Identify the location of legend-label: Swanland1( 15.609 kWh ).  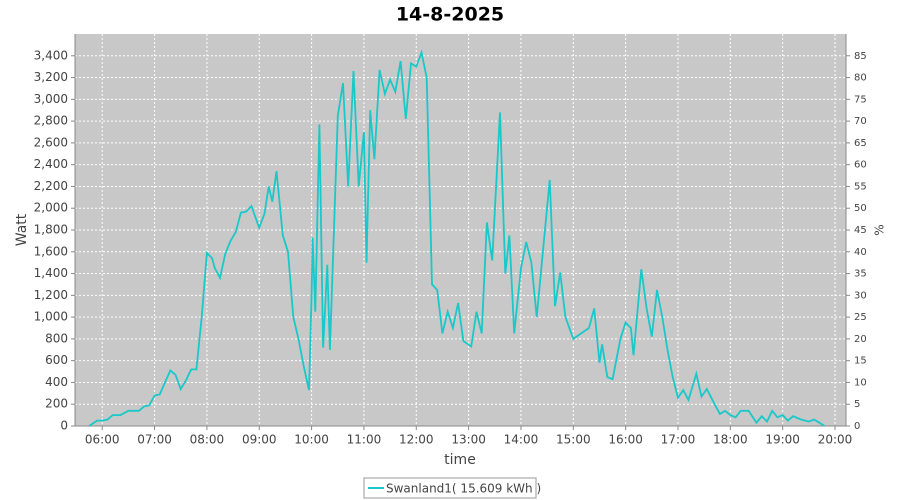
(463, 489).